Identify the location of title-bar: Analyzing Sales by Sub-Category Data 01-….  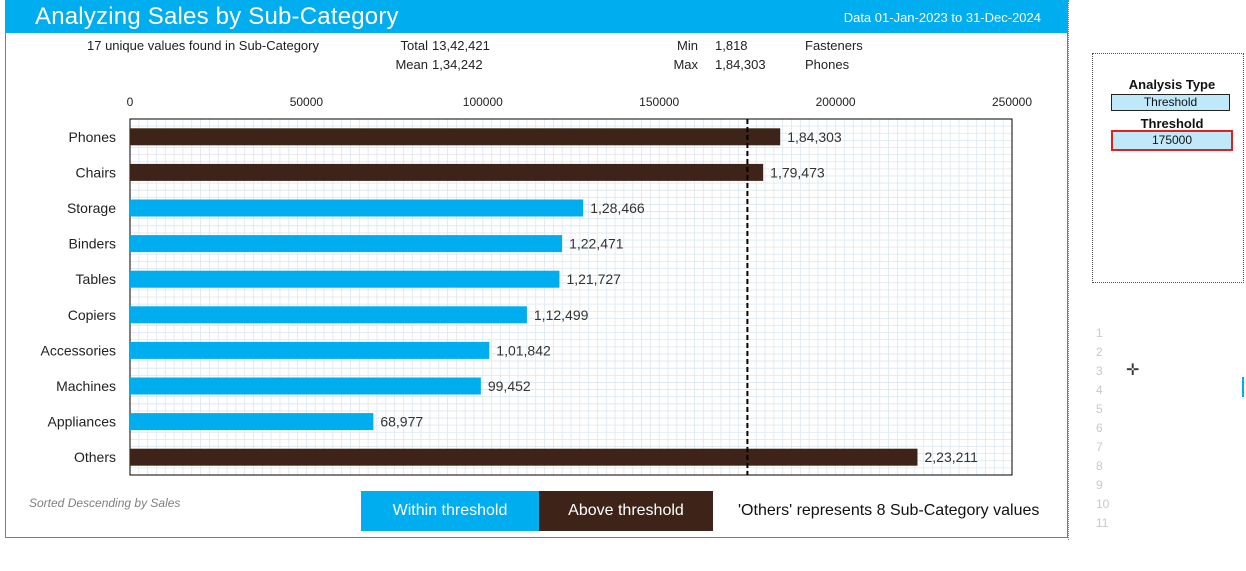
(536, 16).